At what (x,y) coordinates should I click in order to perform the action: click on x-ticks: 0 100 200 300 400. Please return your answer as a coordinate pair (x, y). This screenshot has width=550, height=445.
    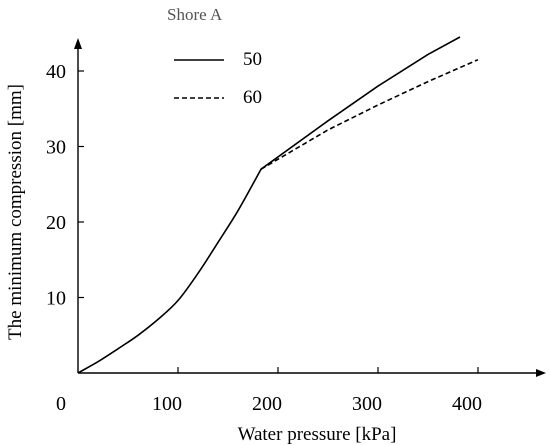
    Looking at the image, I should click on (269, 391).